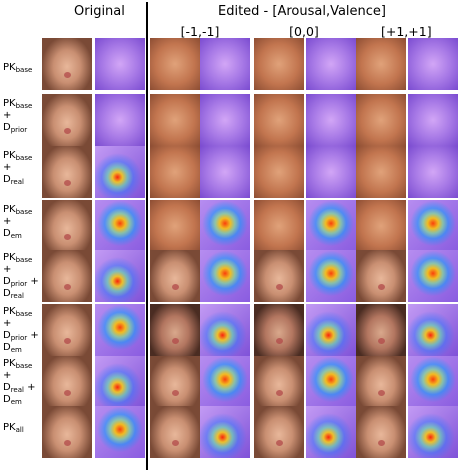 The image size is (474, 472). I want to click on row-label-r8: PKall, so click(23, 428).